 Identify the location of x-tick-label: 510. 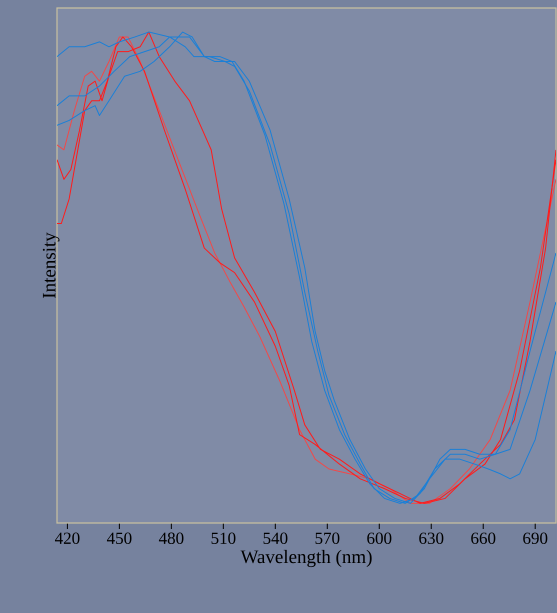
(224, 538).